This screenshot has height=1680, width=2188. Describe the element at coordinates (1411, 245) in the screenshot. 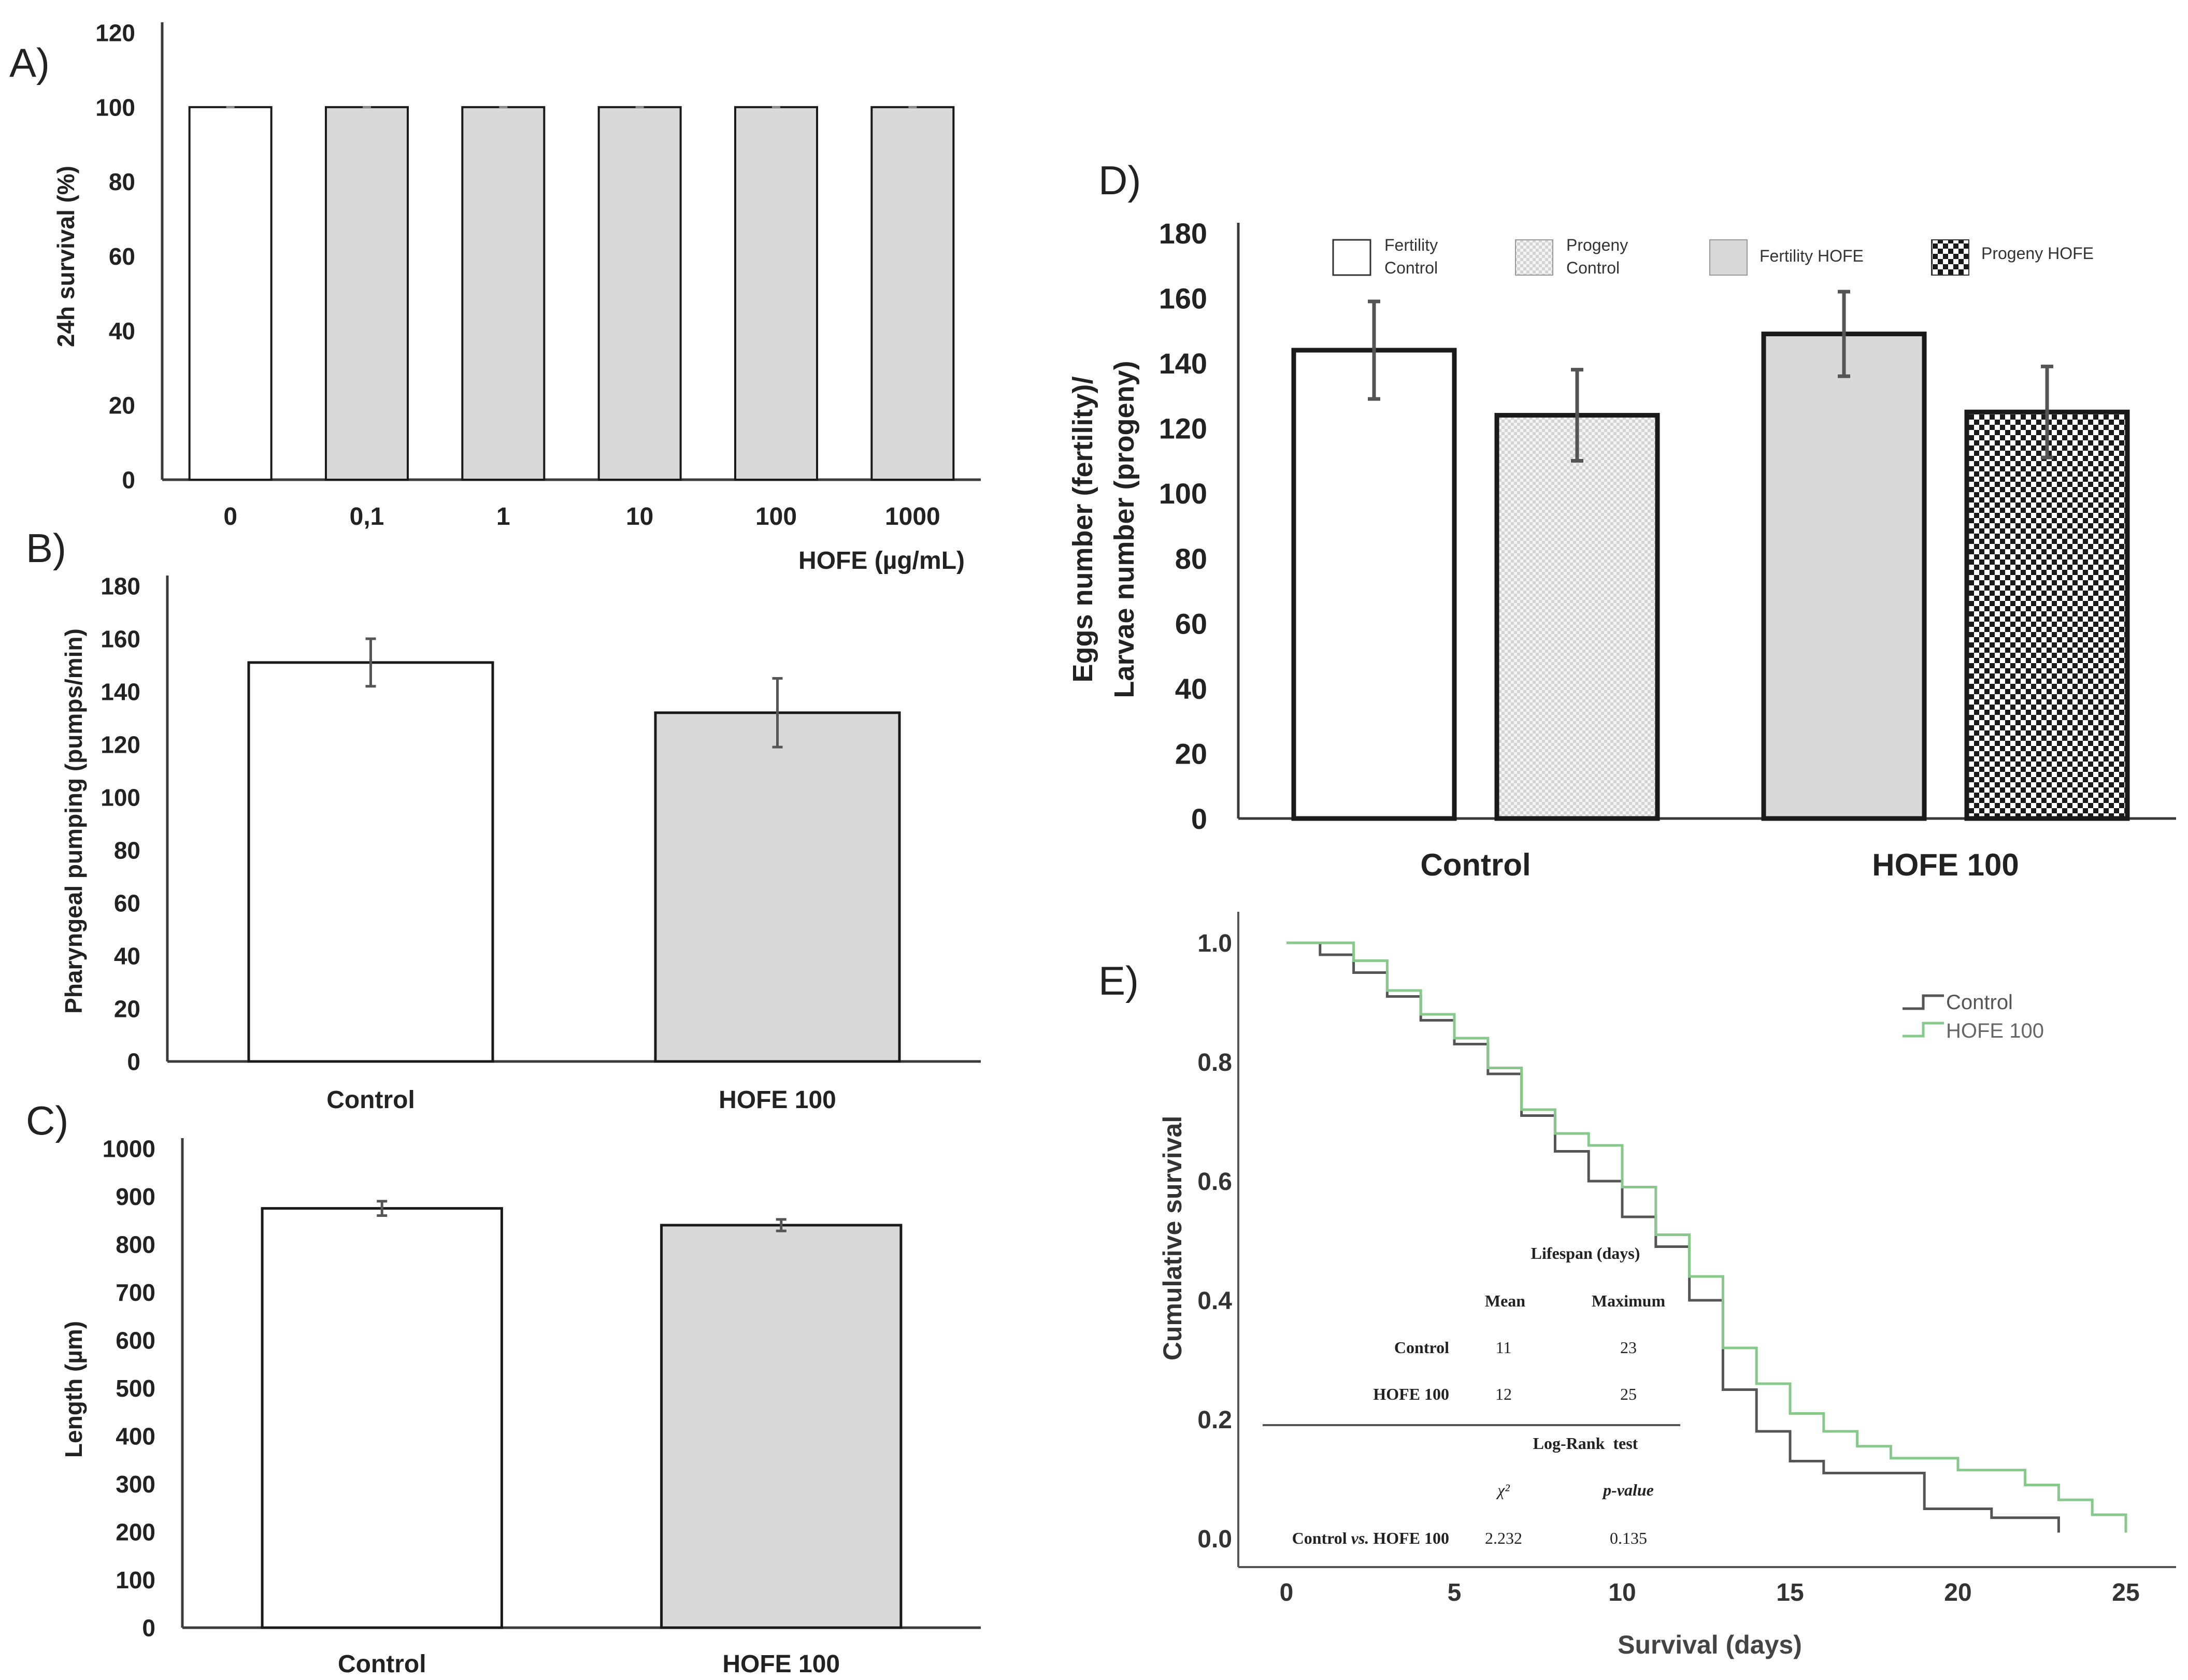

I see `d-legend-label-fertility-control-1: Fertility` at that location.